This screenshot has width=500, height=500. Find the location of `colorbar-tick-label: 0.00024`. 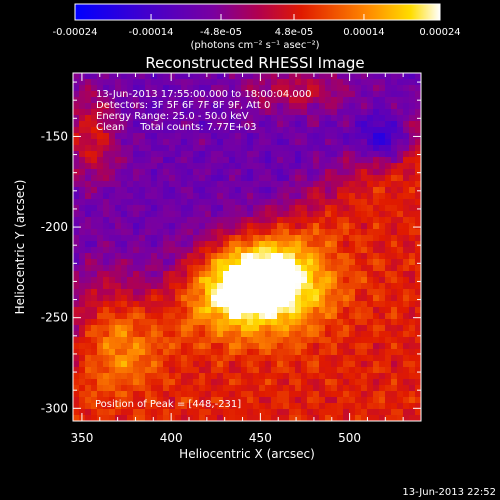

colorbar-tick-label: 0.00024 is located at coordinates (439, 32).